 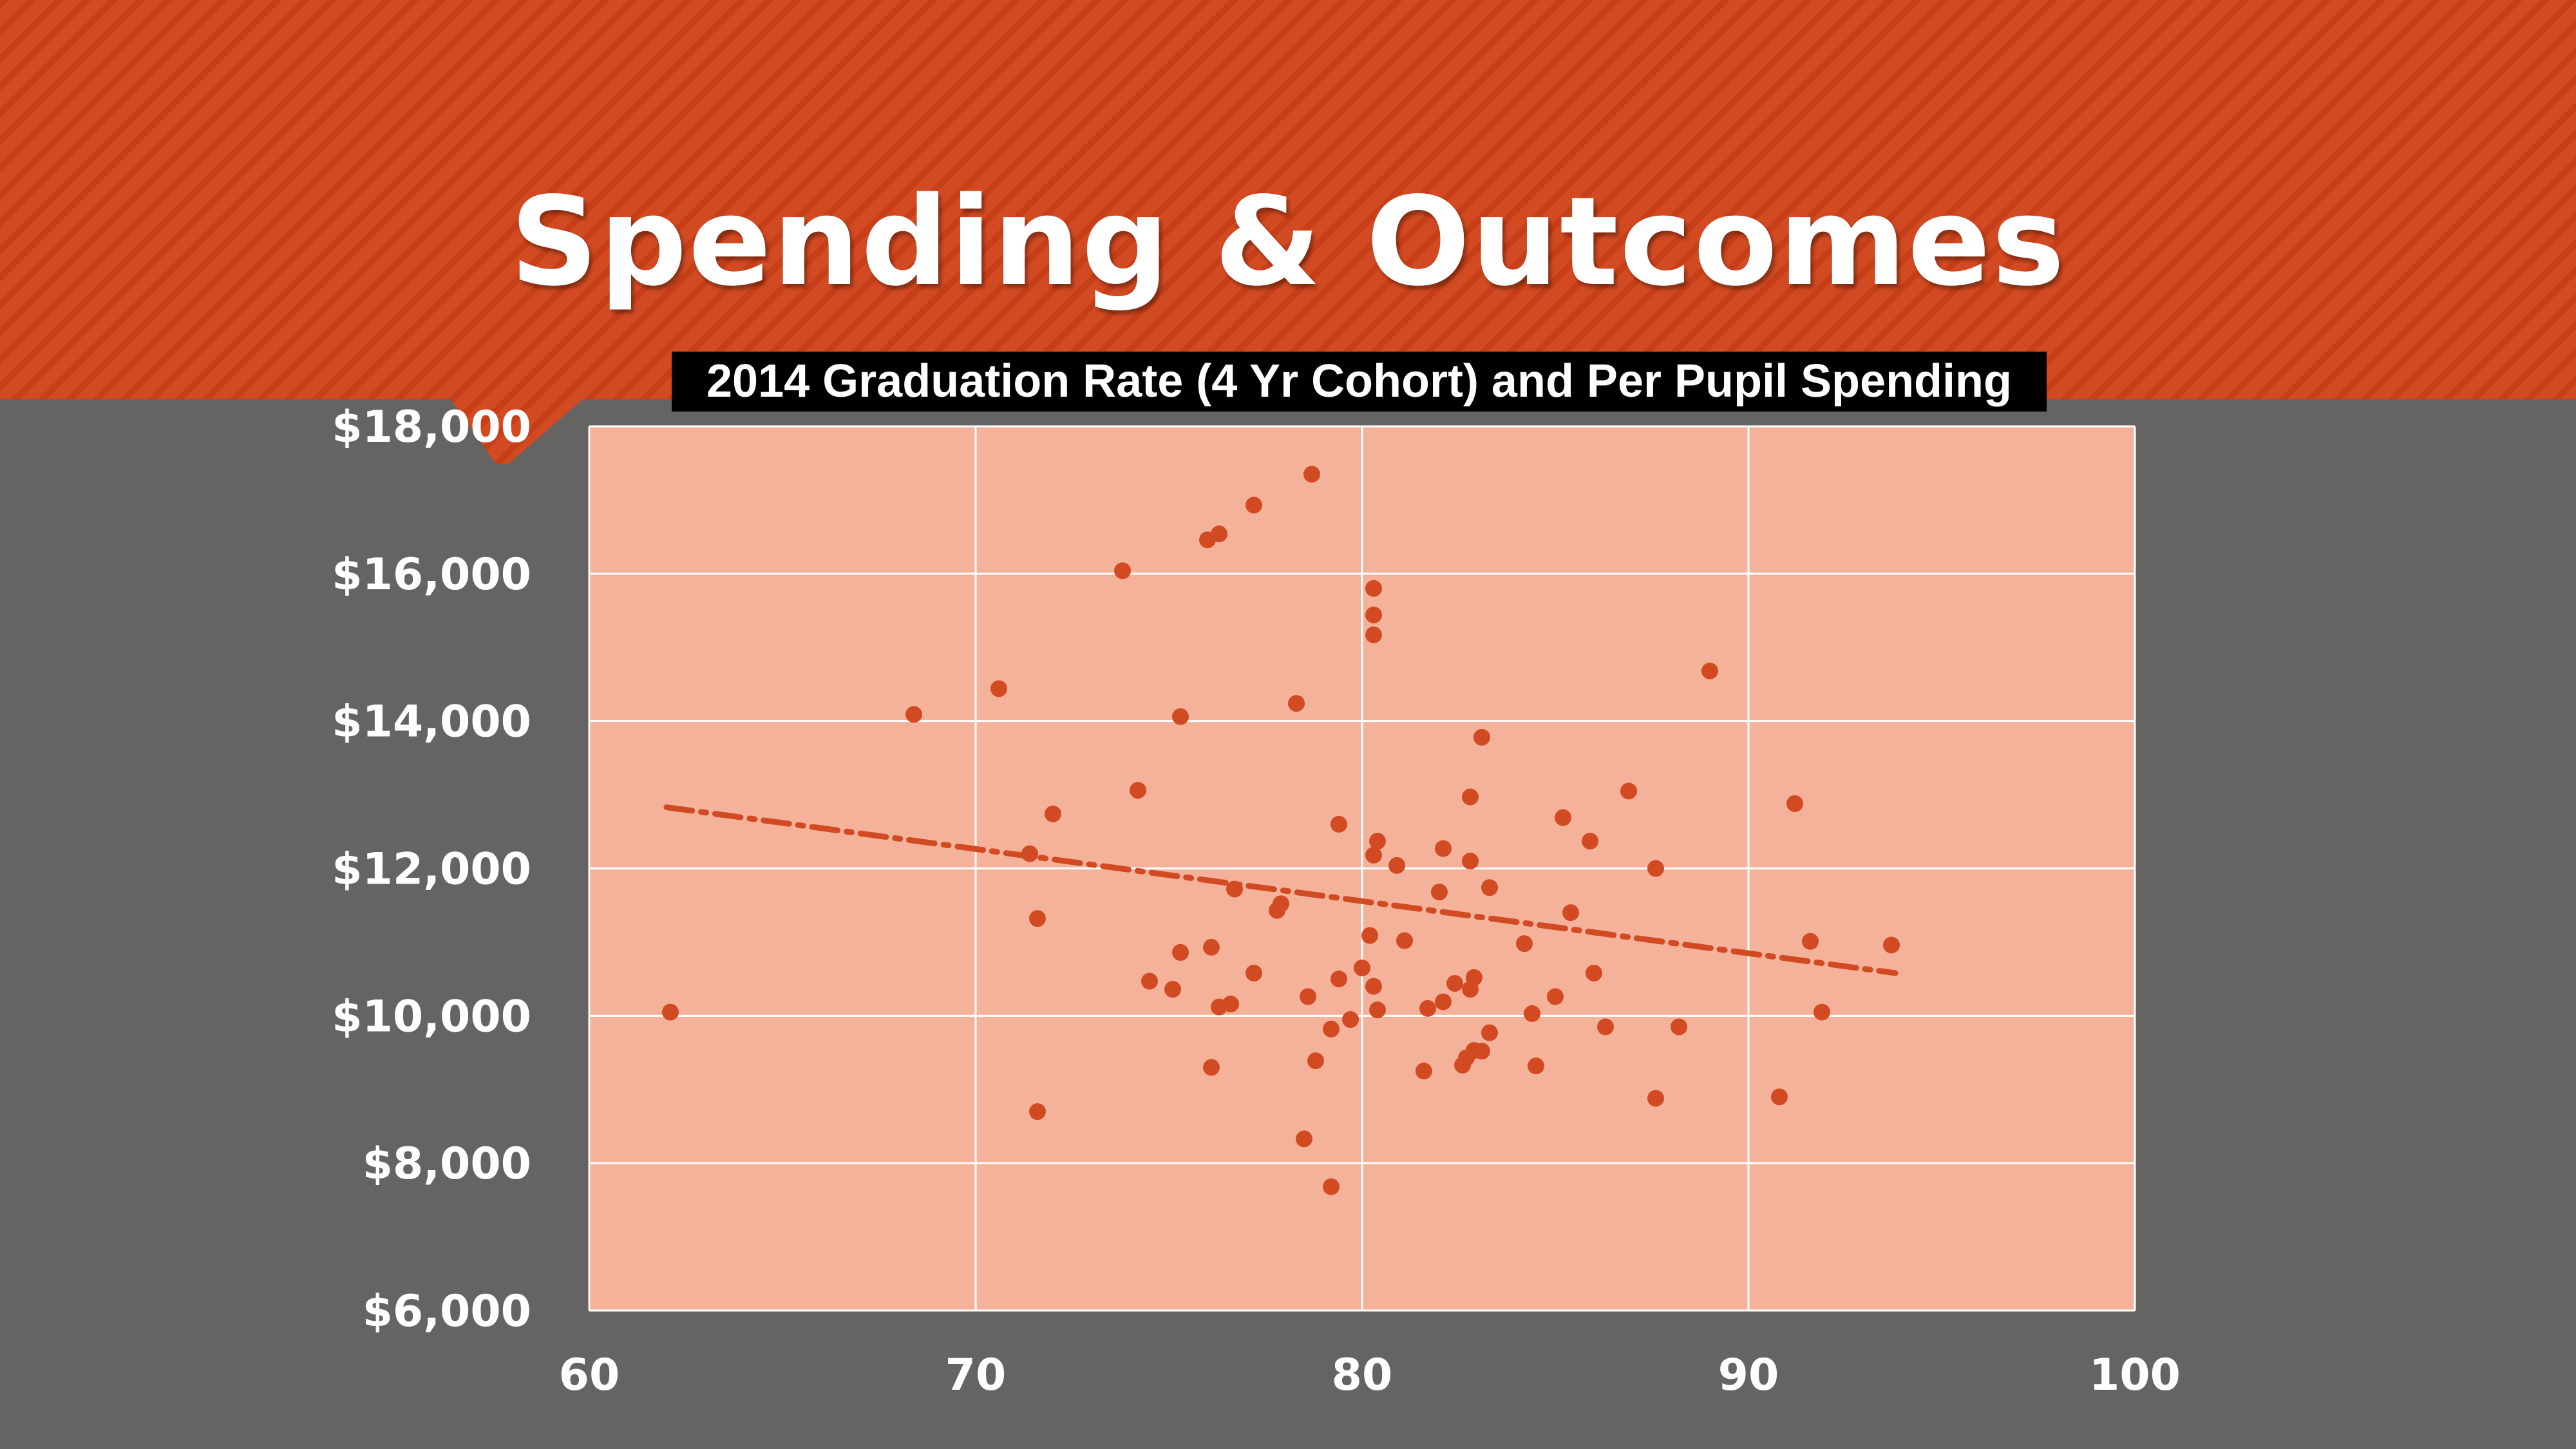 What do you see at coordinates (2135, 1376) in the screenshot?
I see `x-tick-label: 100` at bounding box center [2135, 1376].